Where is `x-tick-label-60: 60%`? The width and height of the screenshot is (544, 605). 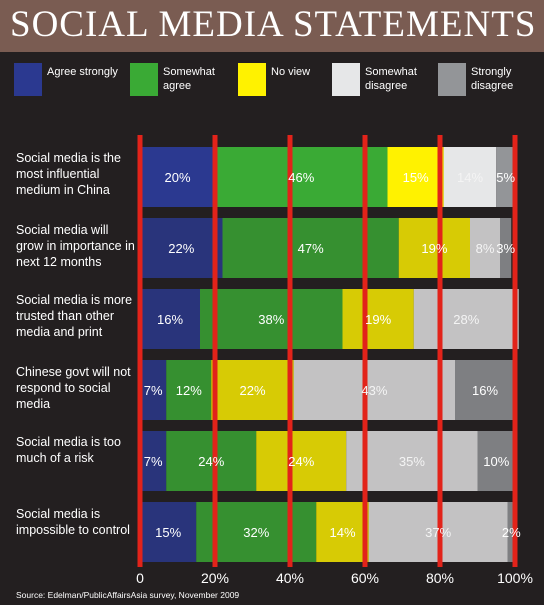 x-tick-label-60: 60% is located at coordinates (365, 578).